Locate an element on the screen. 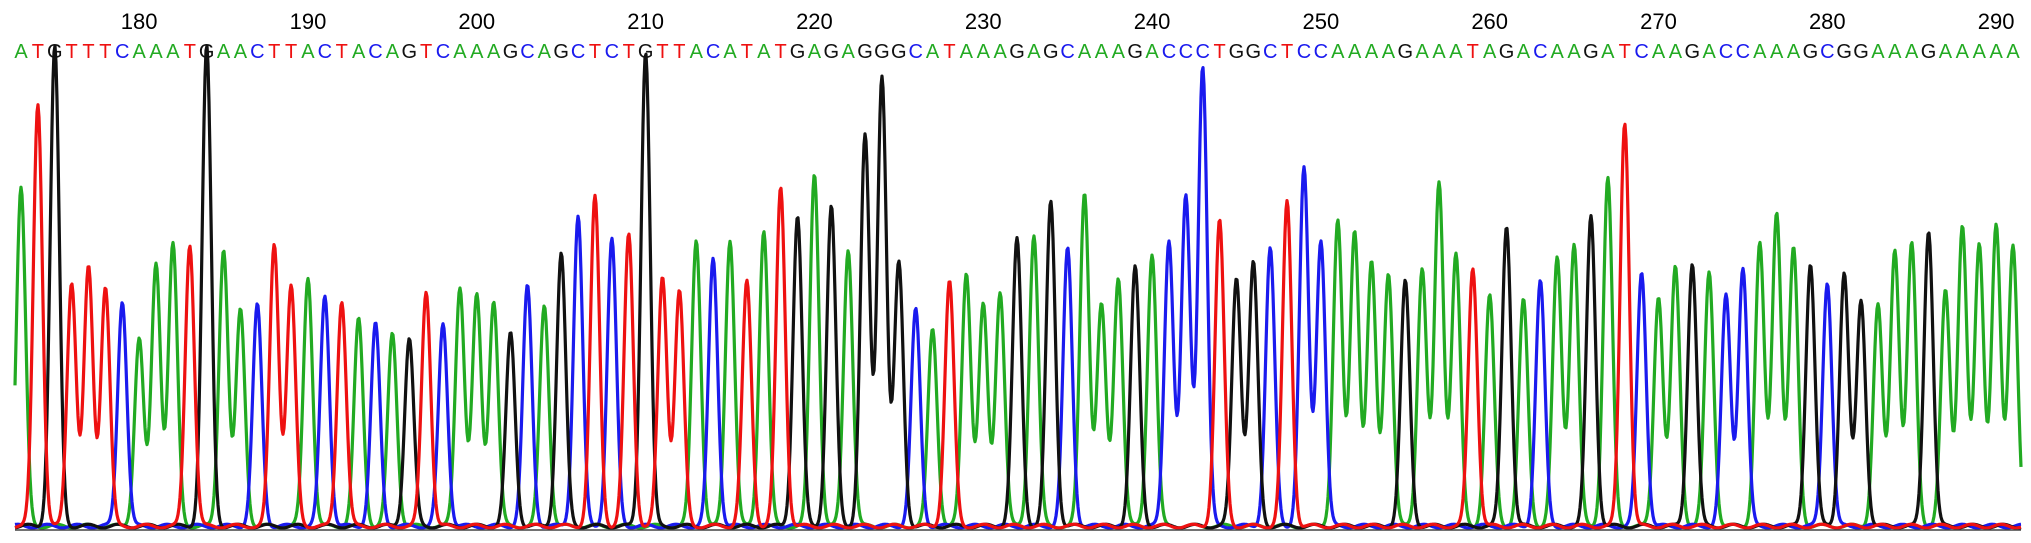 The image size is (2031, 543). position-tick-label: 240 is located at coordinates (1152, 21).